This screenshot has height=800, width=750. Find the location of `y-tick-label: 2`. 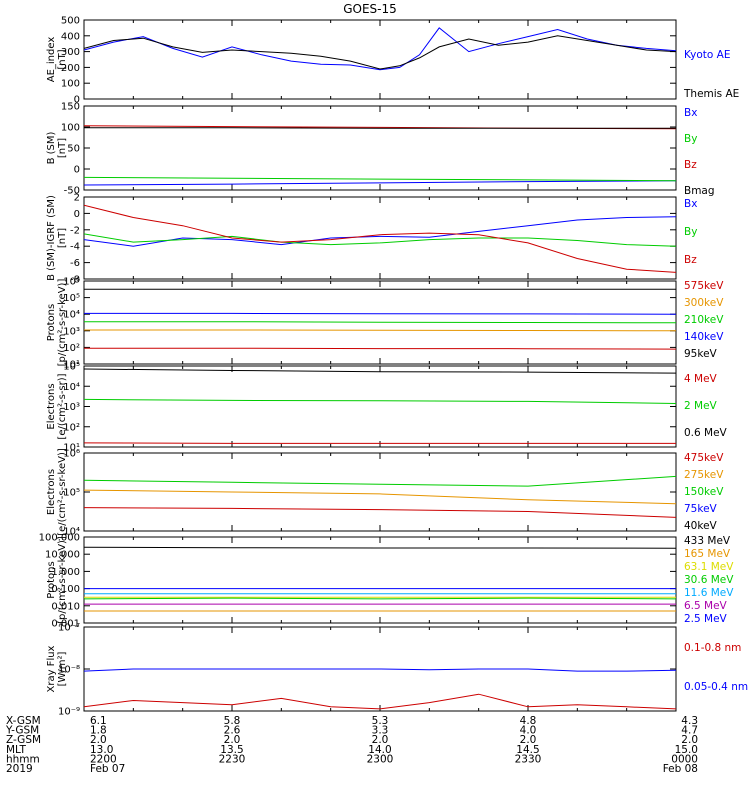

y-tick-label: 2 is located at coordinates (77, 198).